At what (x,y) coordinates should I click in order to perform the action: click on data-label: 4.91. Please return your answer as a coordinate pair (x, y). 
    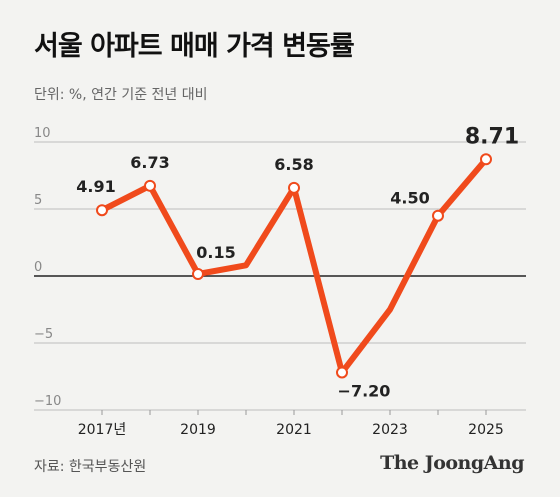
    Looking at the image, I should click on (95, 186).